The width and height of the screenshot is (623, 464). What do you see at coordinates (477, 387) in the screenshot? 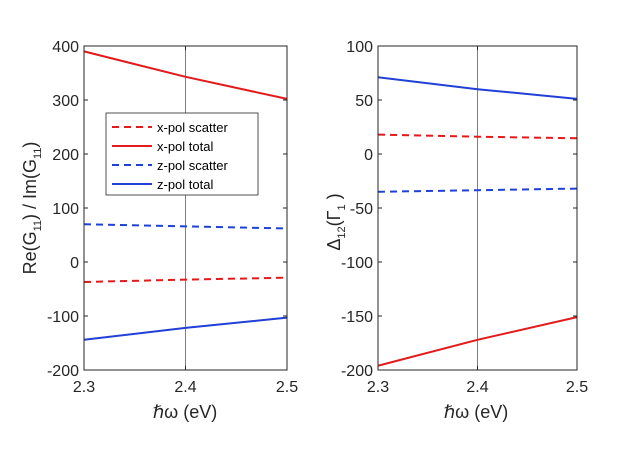
I see `right-x-tick-label: 2.4` at bounding box center [477, 387].